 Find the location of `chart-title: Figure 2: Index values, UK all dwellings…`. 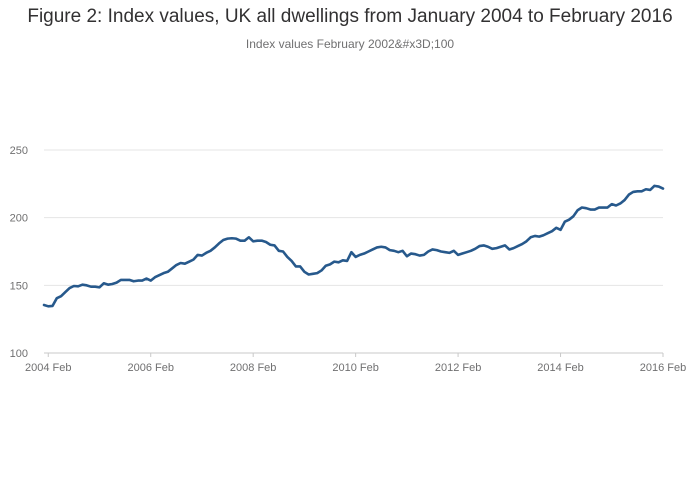

chart-title: Figure 2: Index values, UK all dwellings… is located at coordinates (350, 16).